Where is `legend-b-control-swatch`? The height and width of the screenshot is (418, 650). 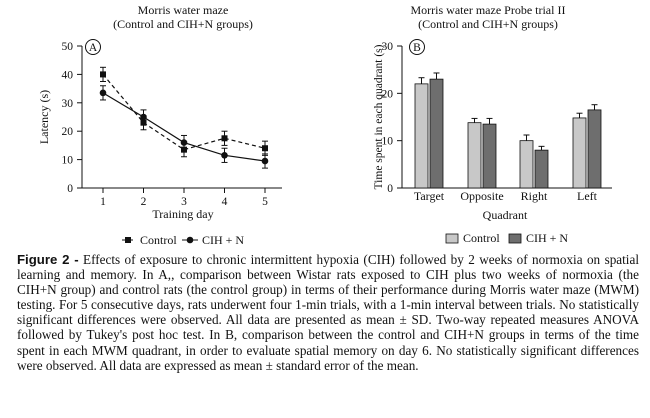
legend-b-control-swatch is located at coordinates (452, 238).